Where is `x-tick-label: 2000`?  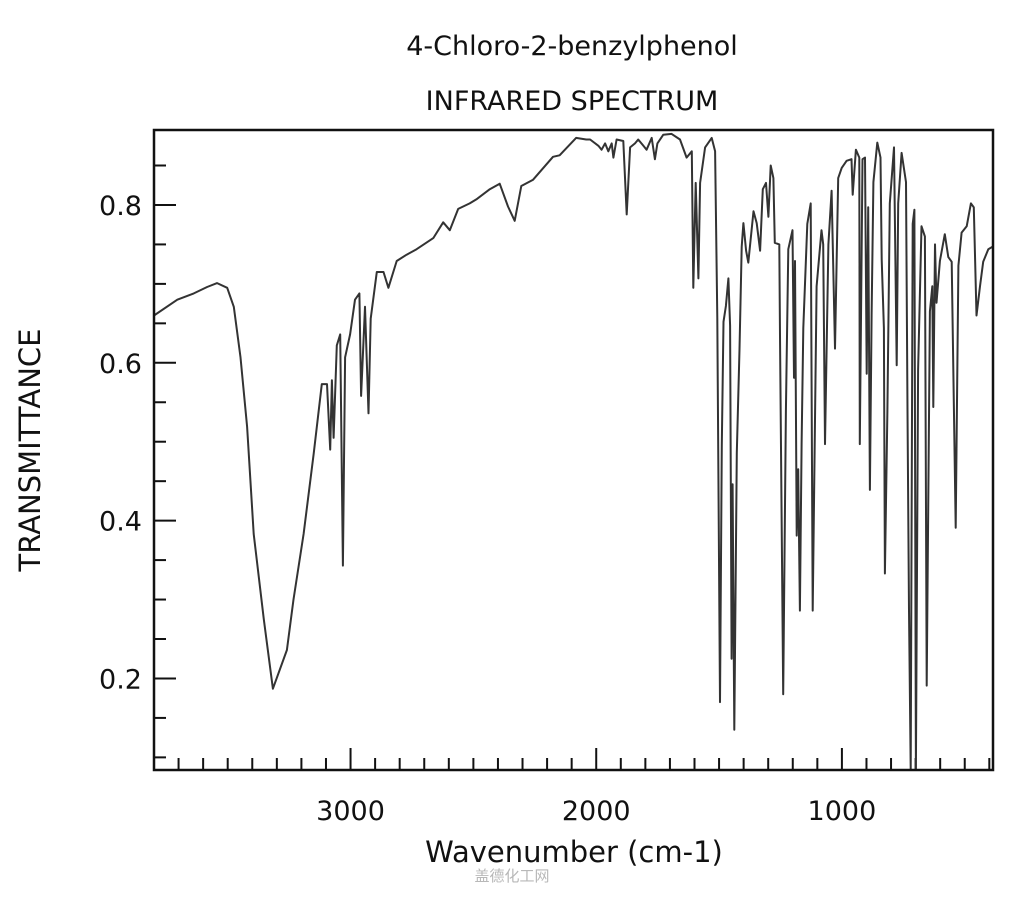
x-tick-label: 2000 is located at coordinates (596, 811).